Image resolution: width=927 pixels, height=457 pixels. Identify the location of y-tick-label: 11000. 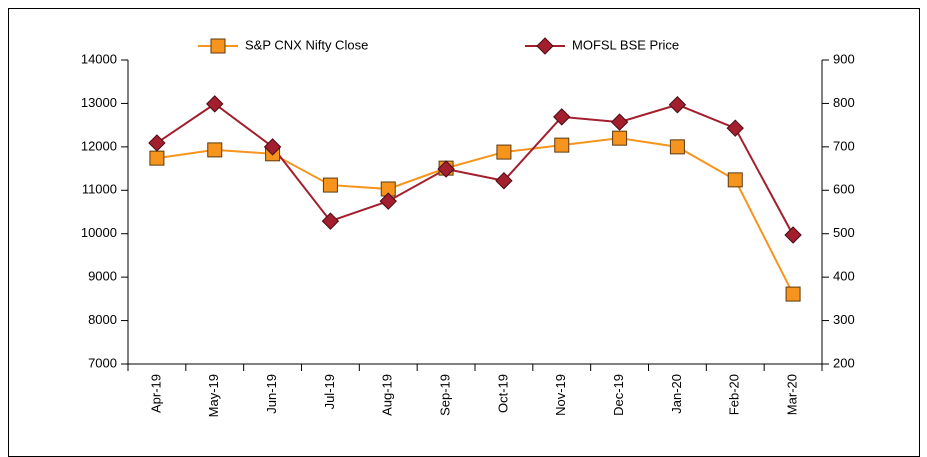
(99, 189).